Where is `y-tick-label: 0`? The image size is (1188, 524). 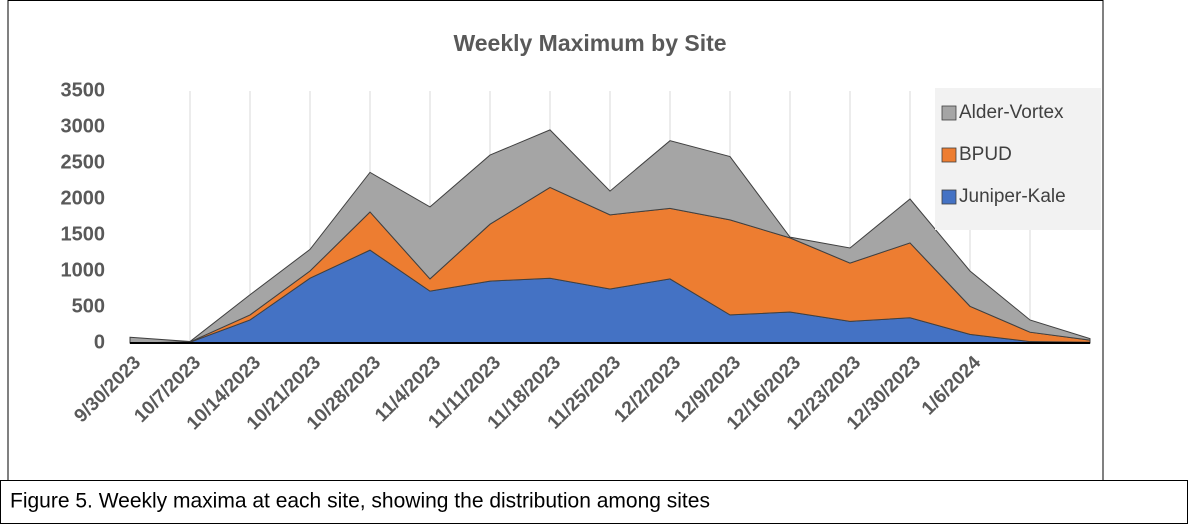 y-tick-label: 0 is located at coordinates (99, 342).